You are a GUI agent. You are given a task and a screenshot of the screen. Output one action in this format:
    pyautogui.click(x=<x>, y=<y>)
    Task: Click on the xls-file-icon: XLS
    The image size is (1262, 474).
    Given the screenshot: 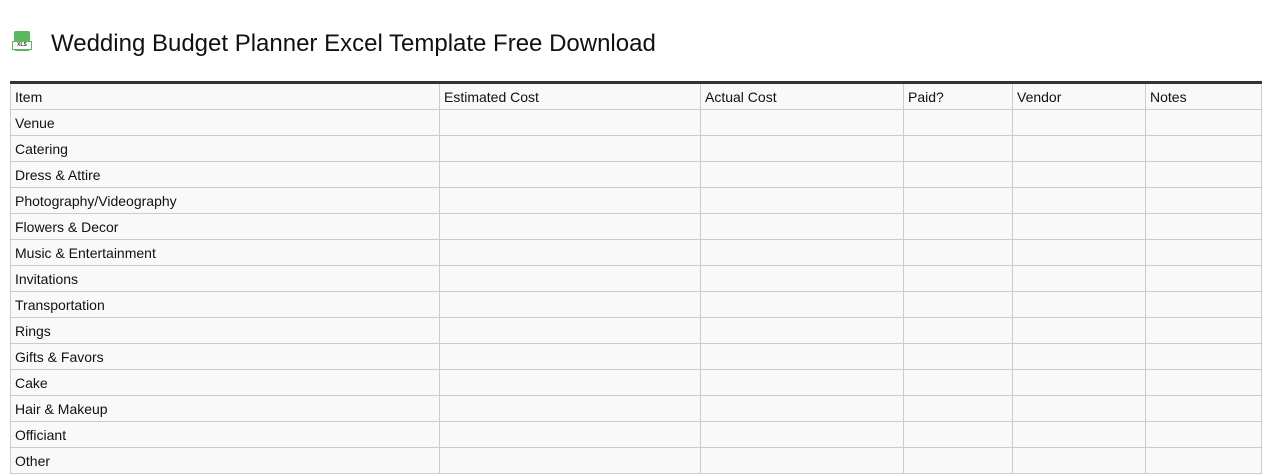 What is the action you would take?
    pyautogui.click(x=22, y=42)
    